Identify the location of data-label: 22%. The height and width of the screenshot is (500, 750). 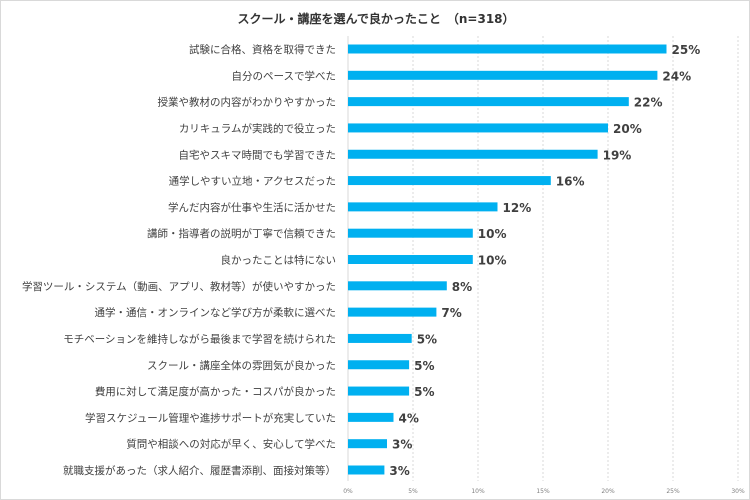
(648, 103).